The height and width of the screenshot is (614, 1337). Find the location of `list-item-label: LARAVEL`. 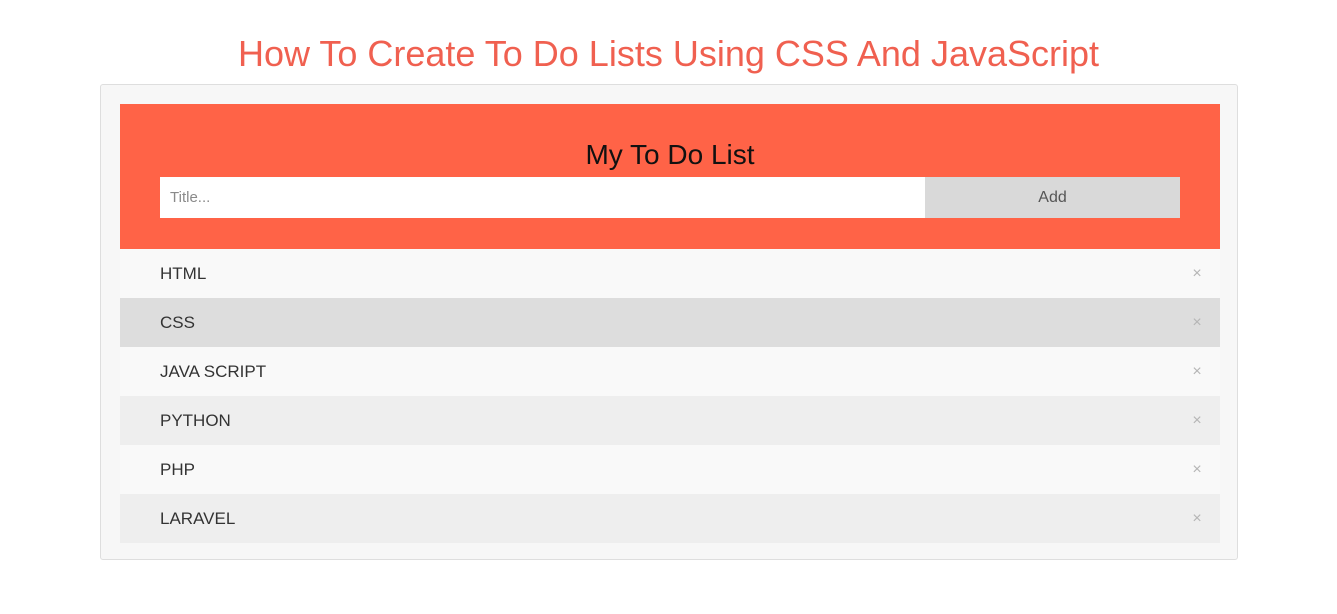

list-item-label: LARAVEL is located at coordinates (198, 518).